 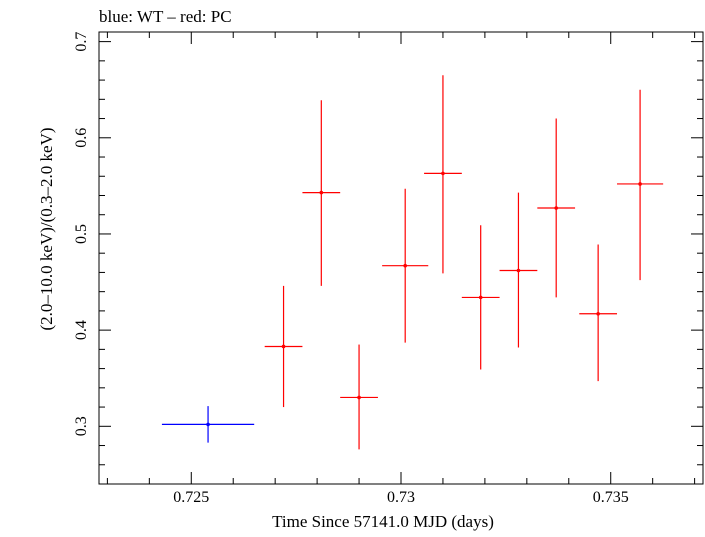 What do you see at coordinates (383, 521) in the screenshot?
I see `x-axis-label: Time Since 57141.0 MJD (days)` at bounding box center [383, 521].